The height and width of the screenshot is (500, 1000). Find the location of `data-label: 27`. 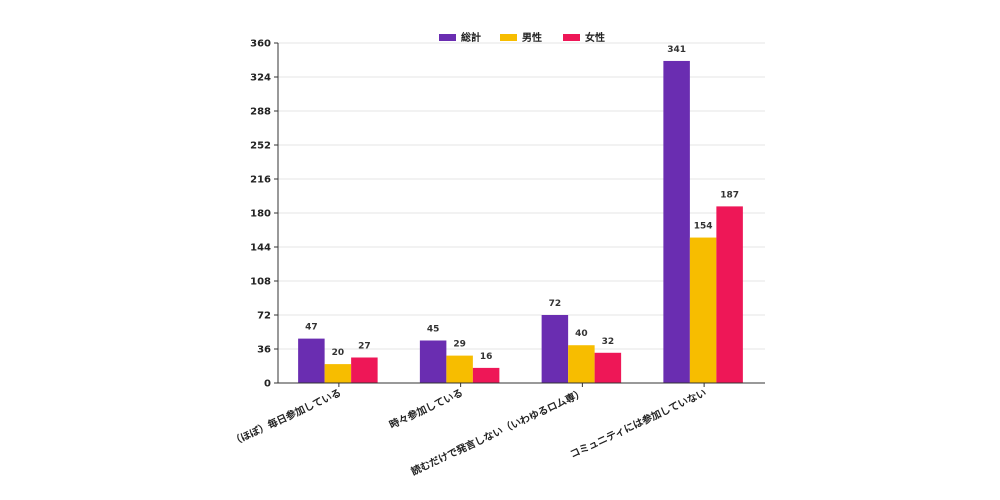

data-label: 27 is located at coordinates (364, 347).